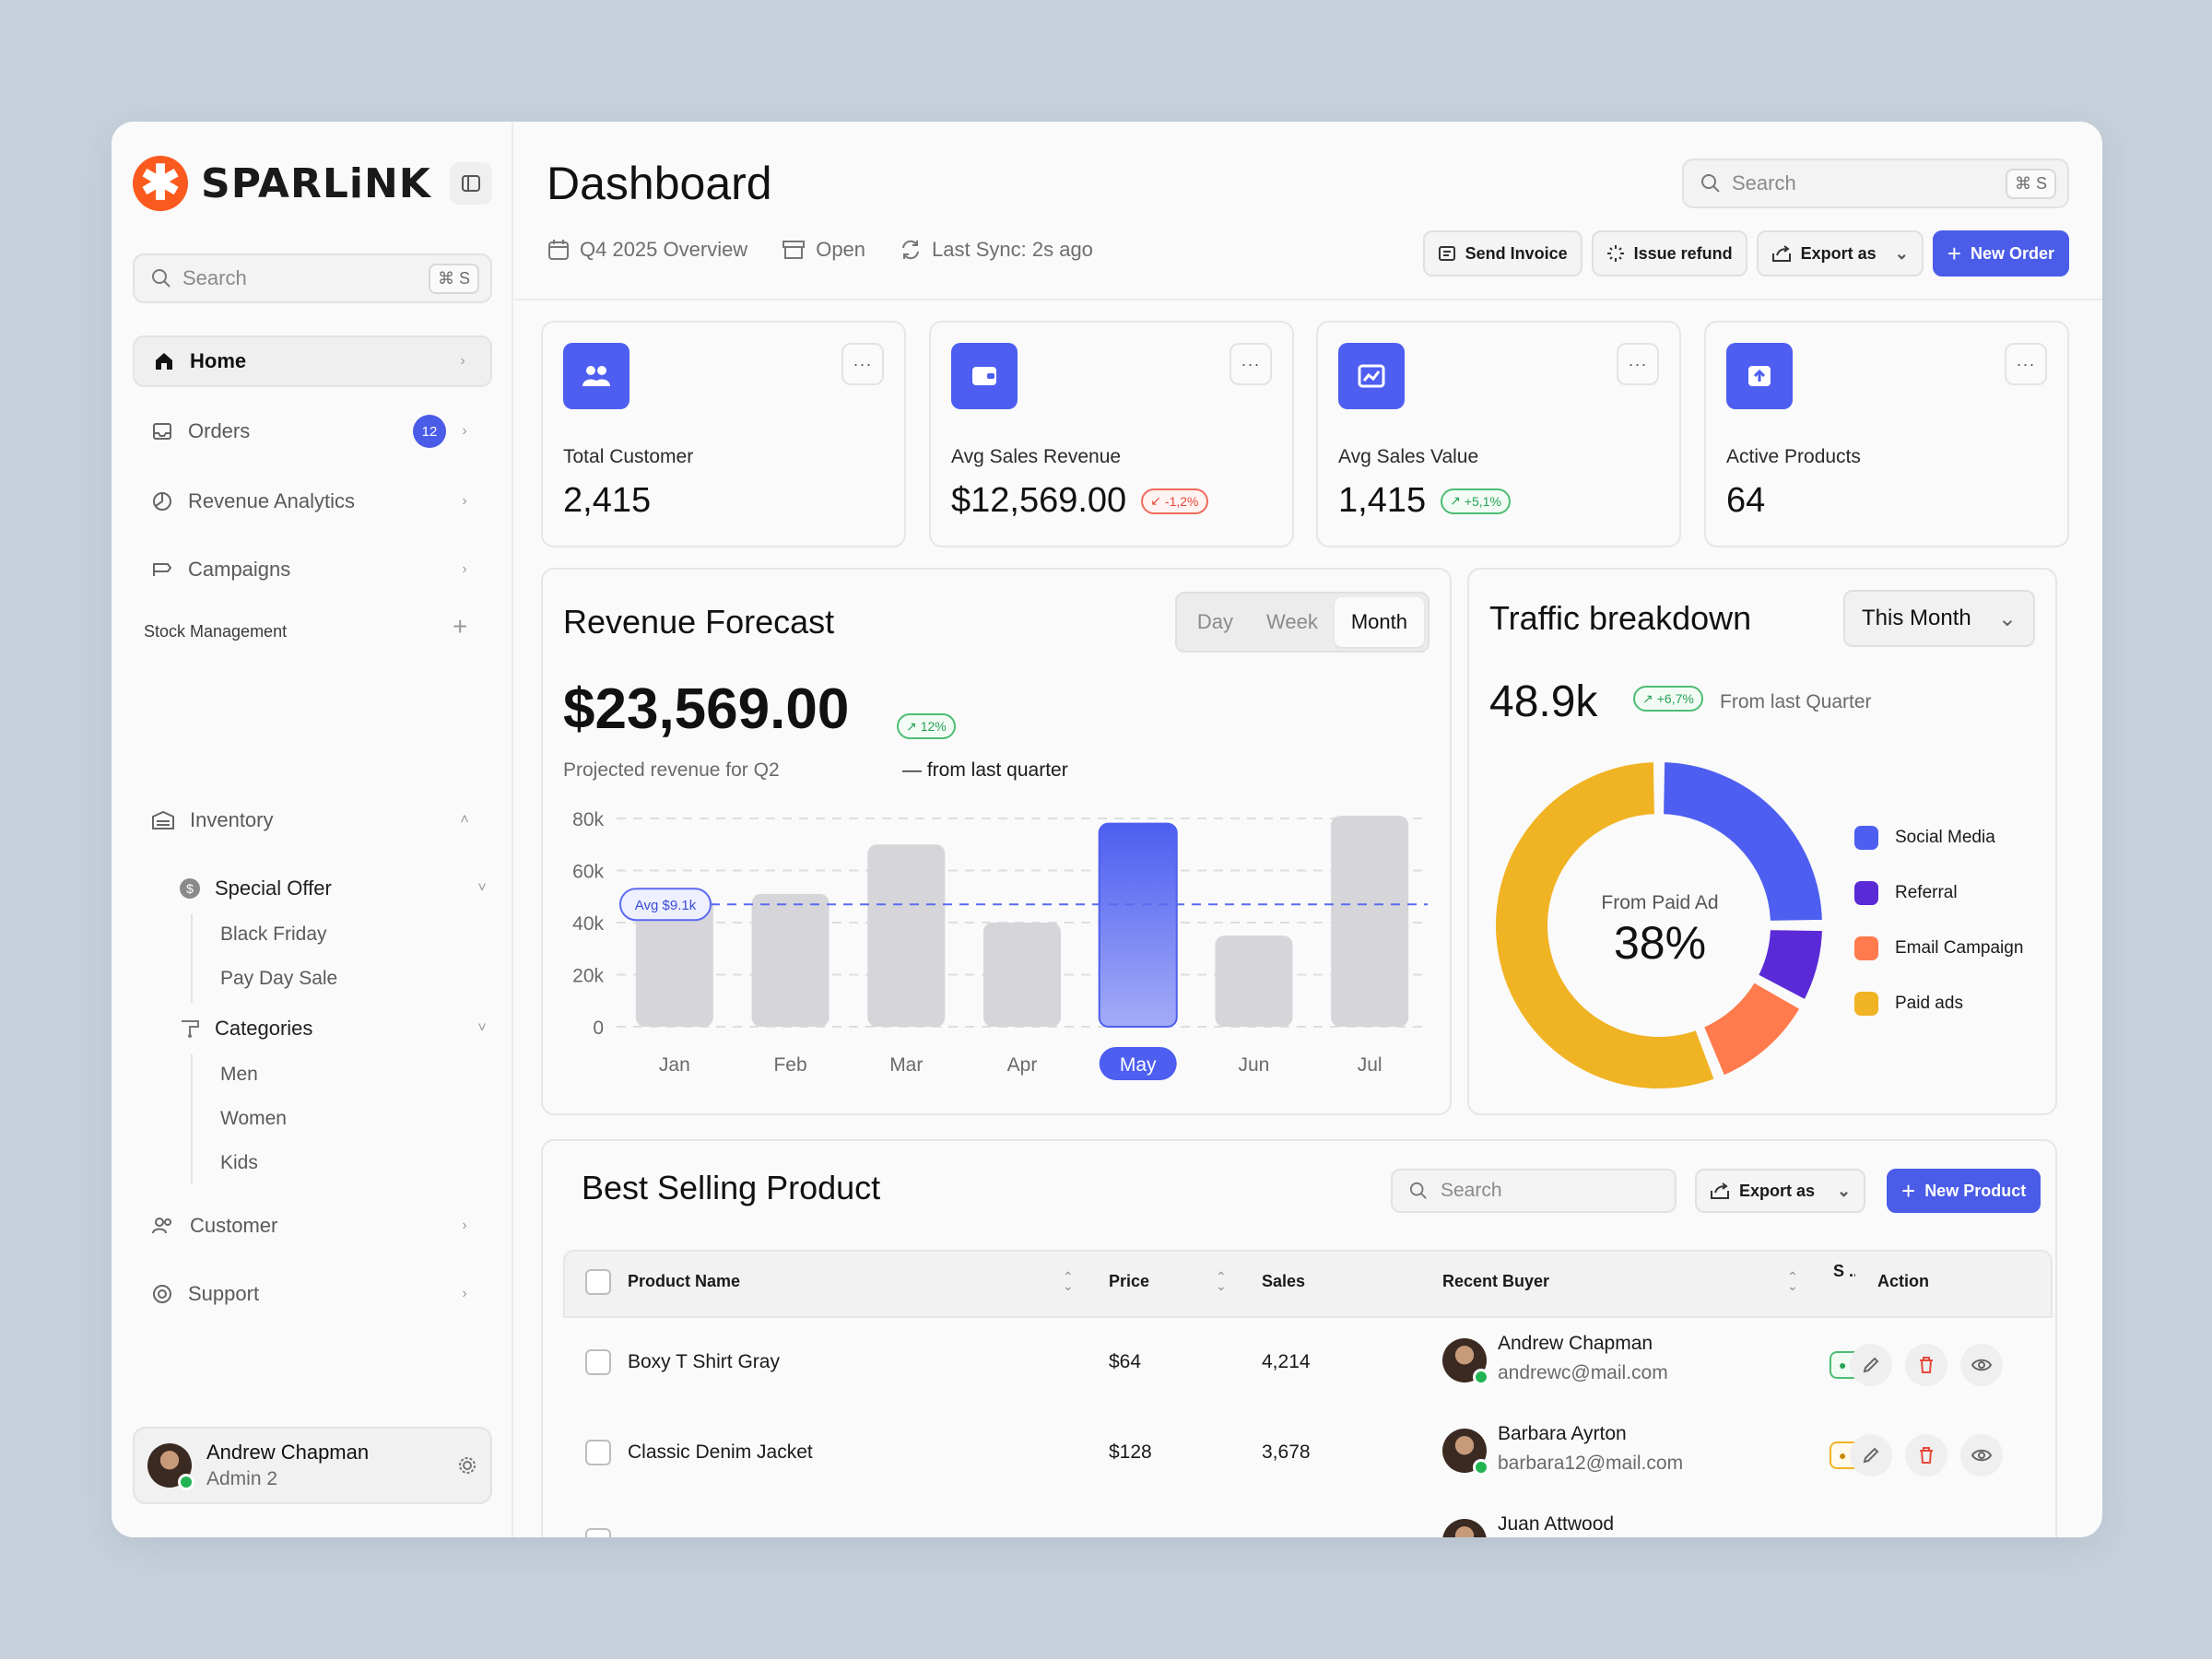 The width and height of the screenshot is (2212, 1659). I want to click on sidebar-subitem-men: Men, so click(239, 1074).